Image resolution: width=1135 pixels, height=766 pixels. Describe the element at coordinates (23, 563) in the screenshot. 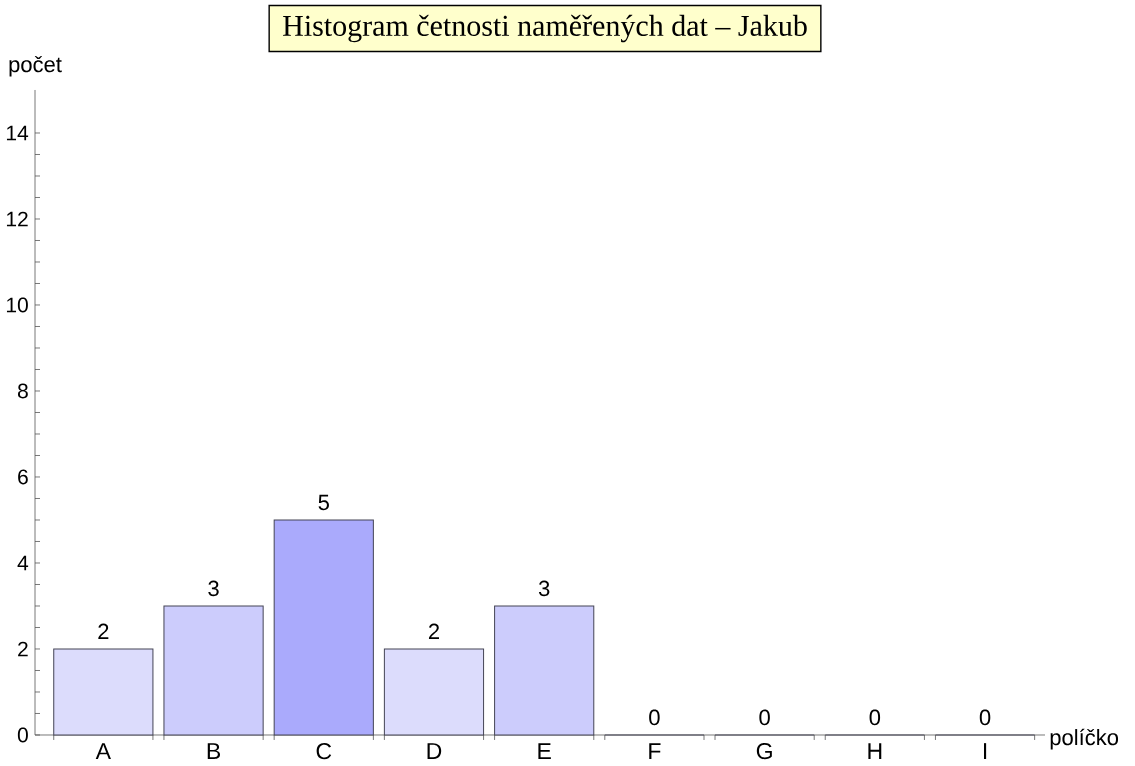

I see `y-tick-label: 4` at that location.